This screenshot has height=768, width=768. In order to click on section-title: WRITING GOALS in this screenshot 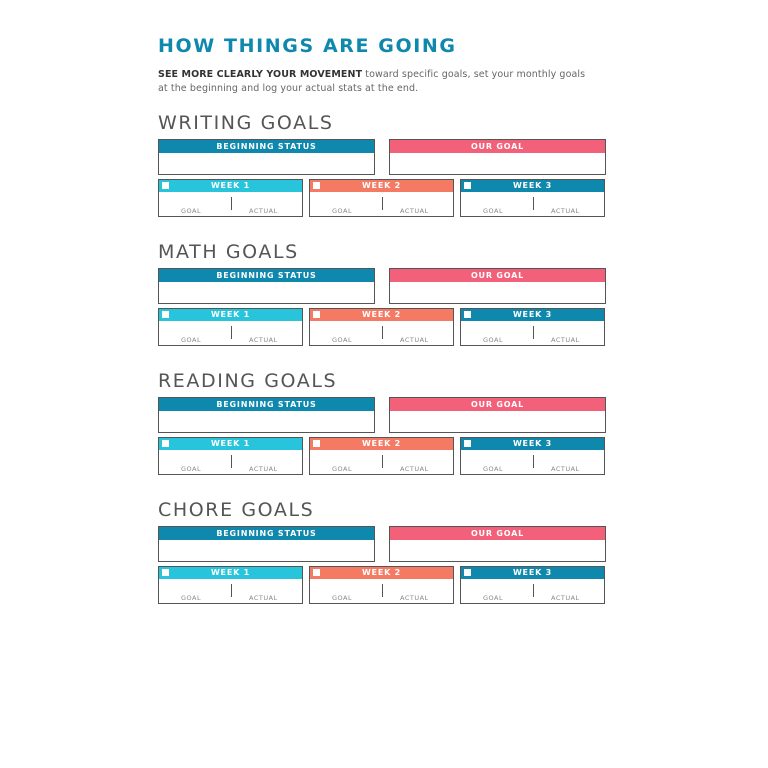, I will do `click(246, 123)`.